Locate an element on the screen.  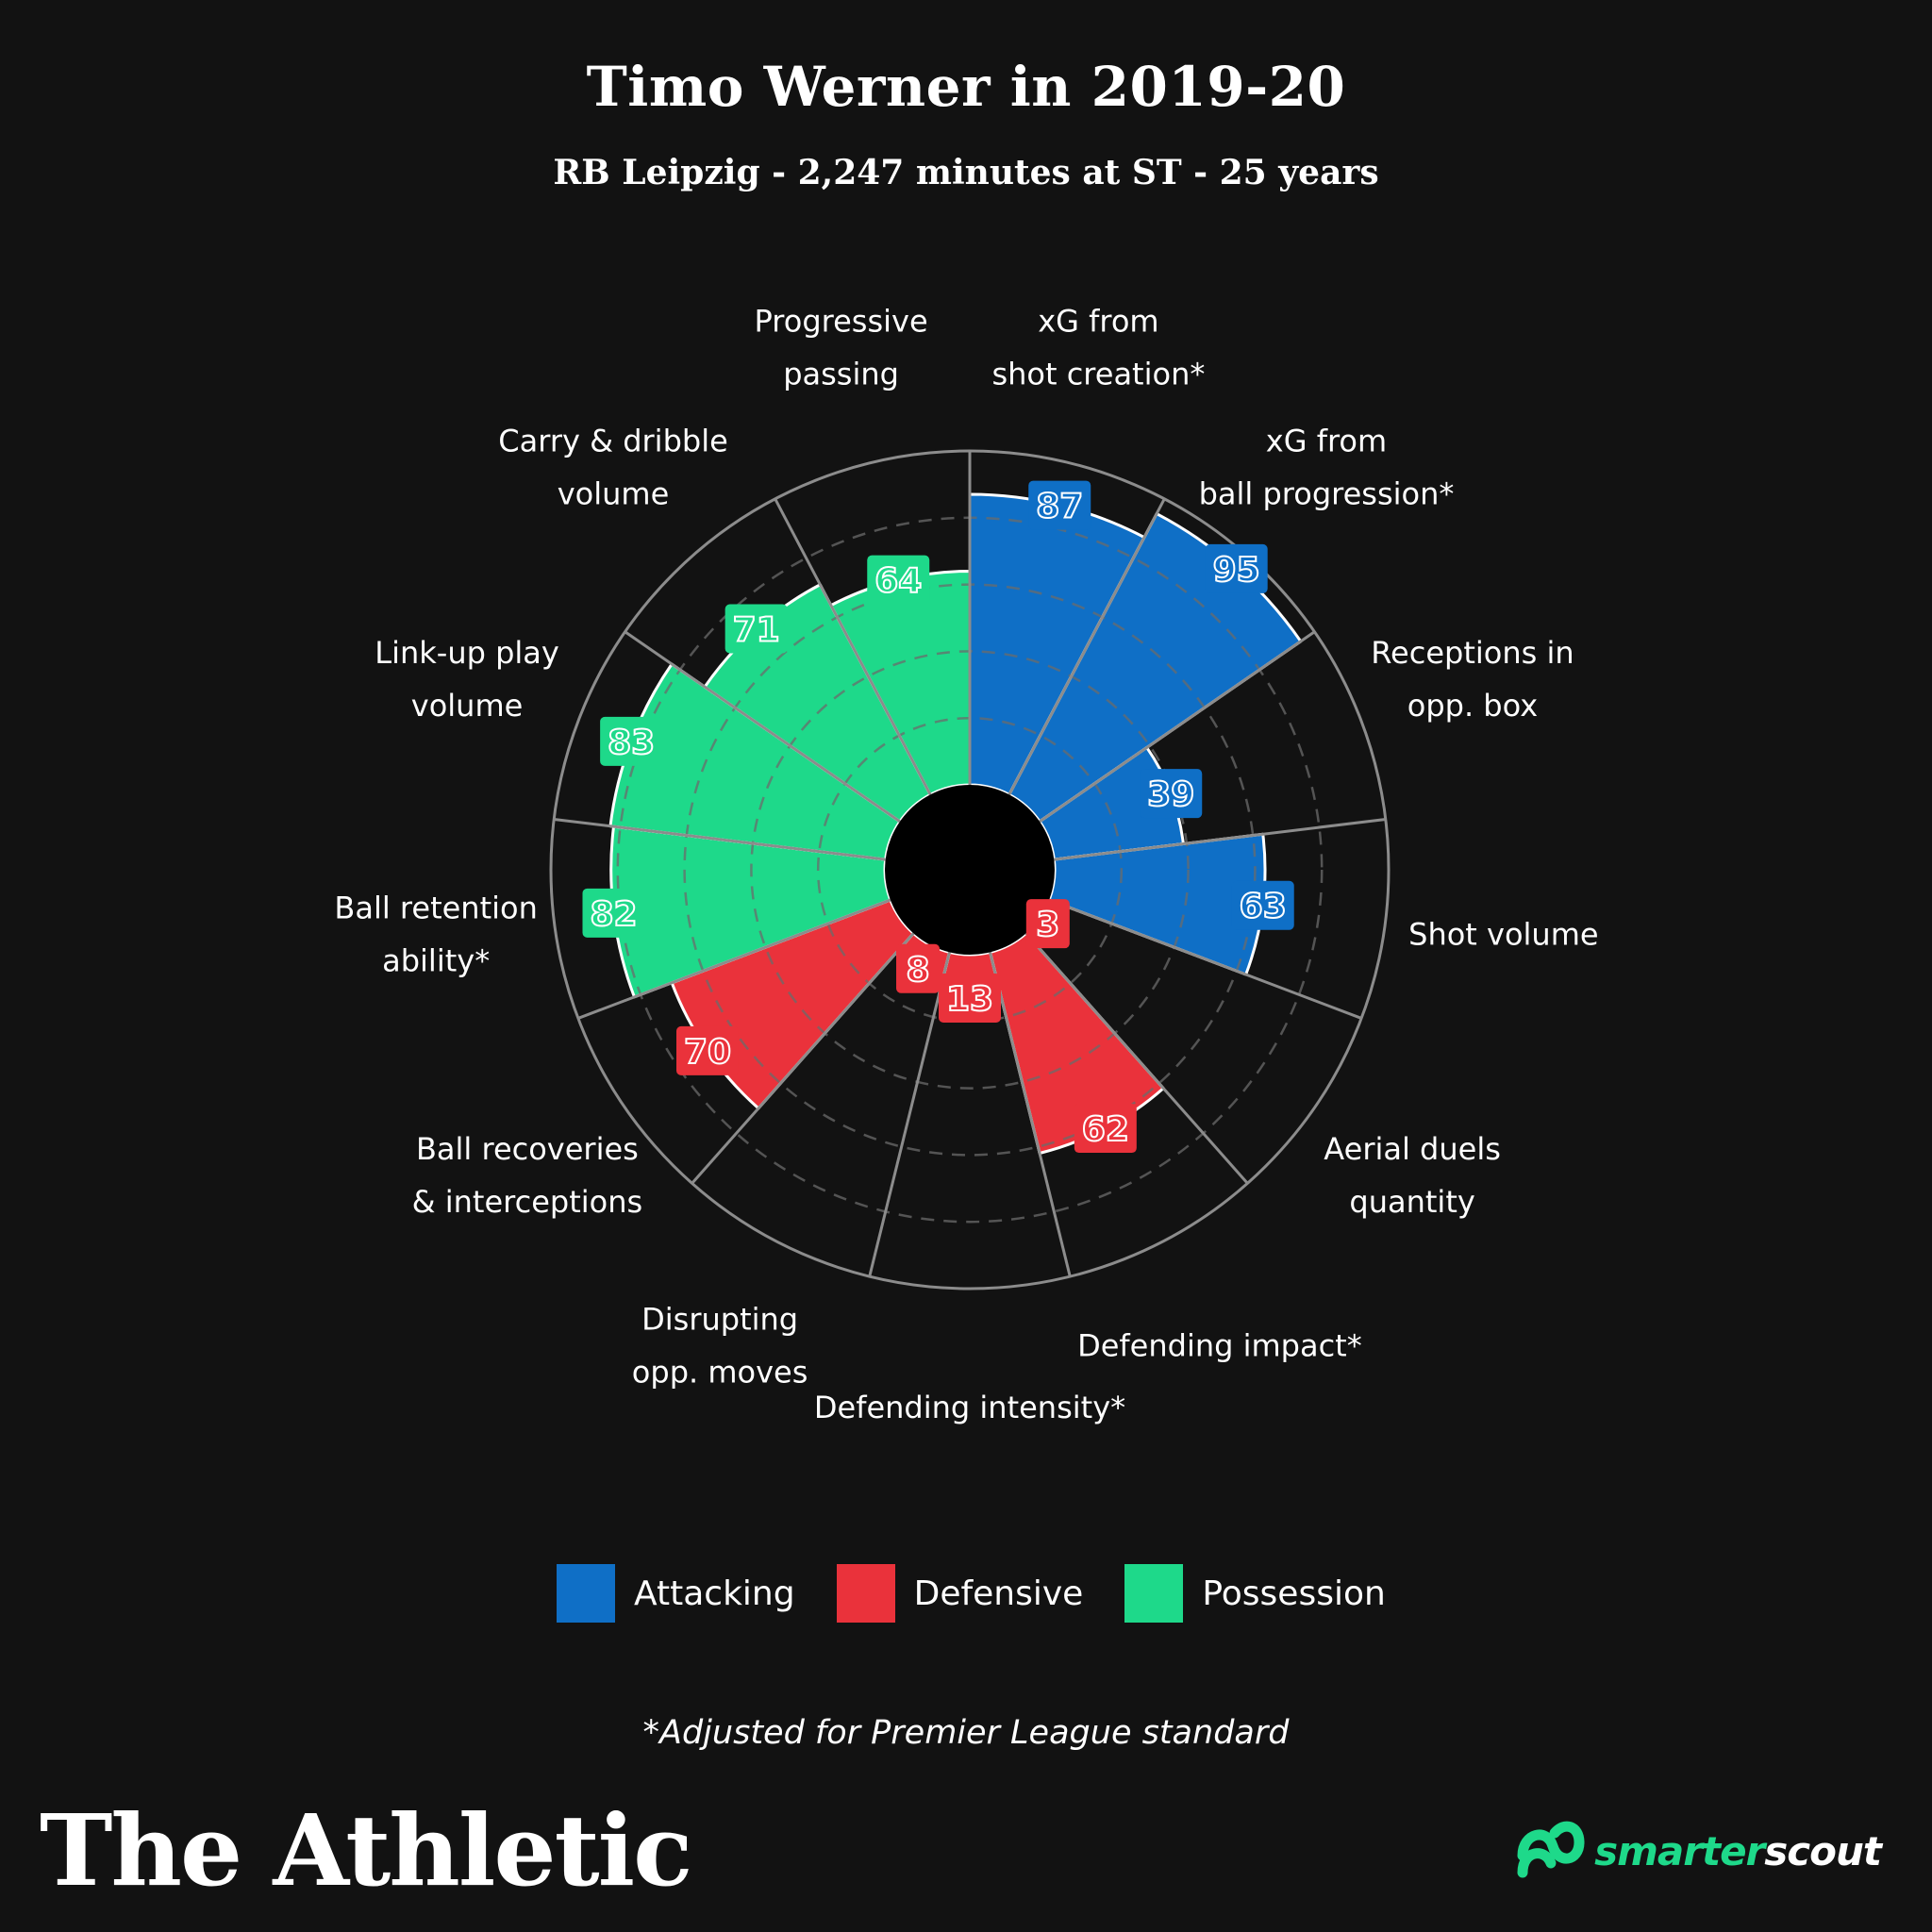
category-label-shot-volume: Shot volume is located at coordinates (1503, 935).